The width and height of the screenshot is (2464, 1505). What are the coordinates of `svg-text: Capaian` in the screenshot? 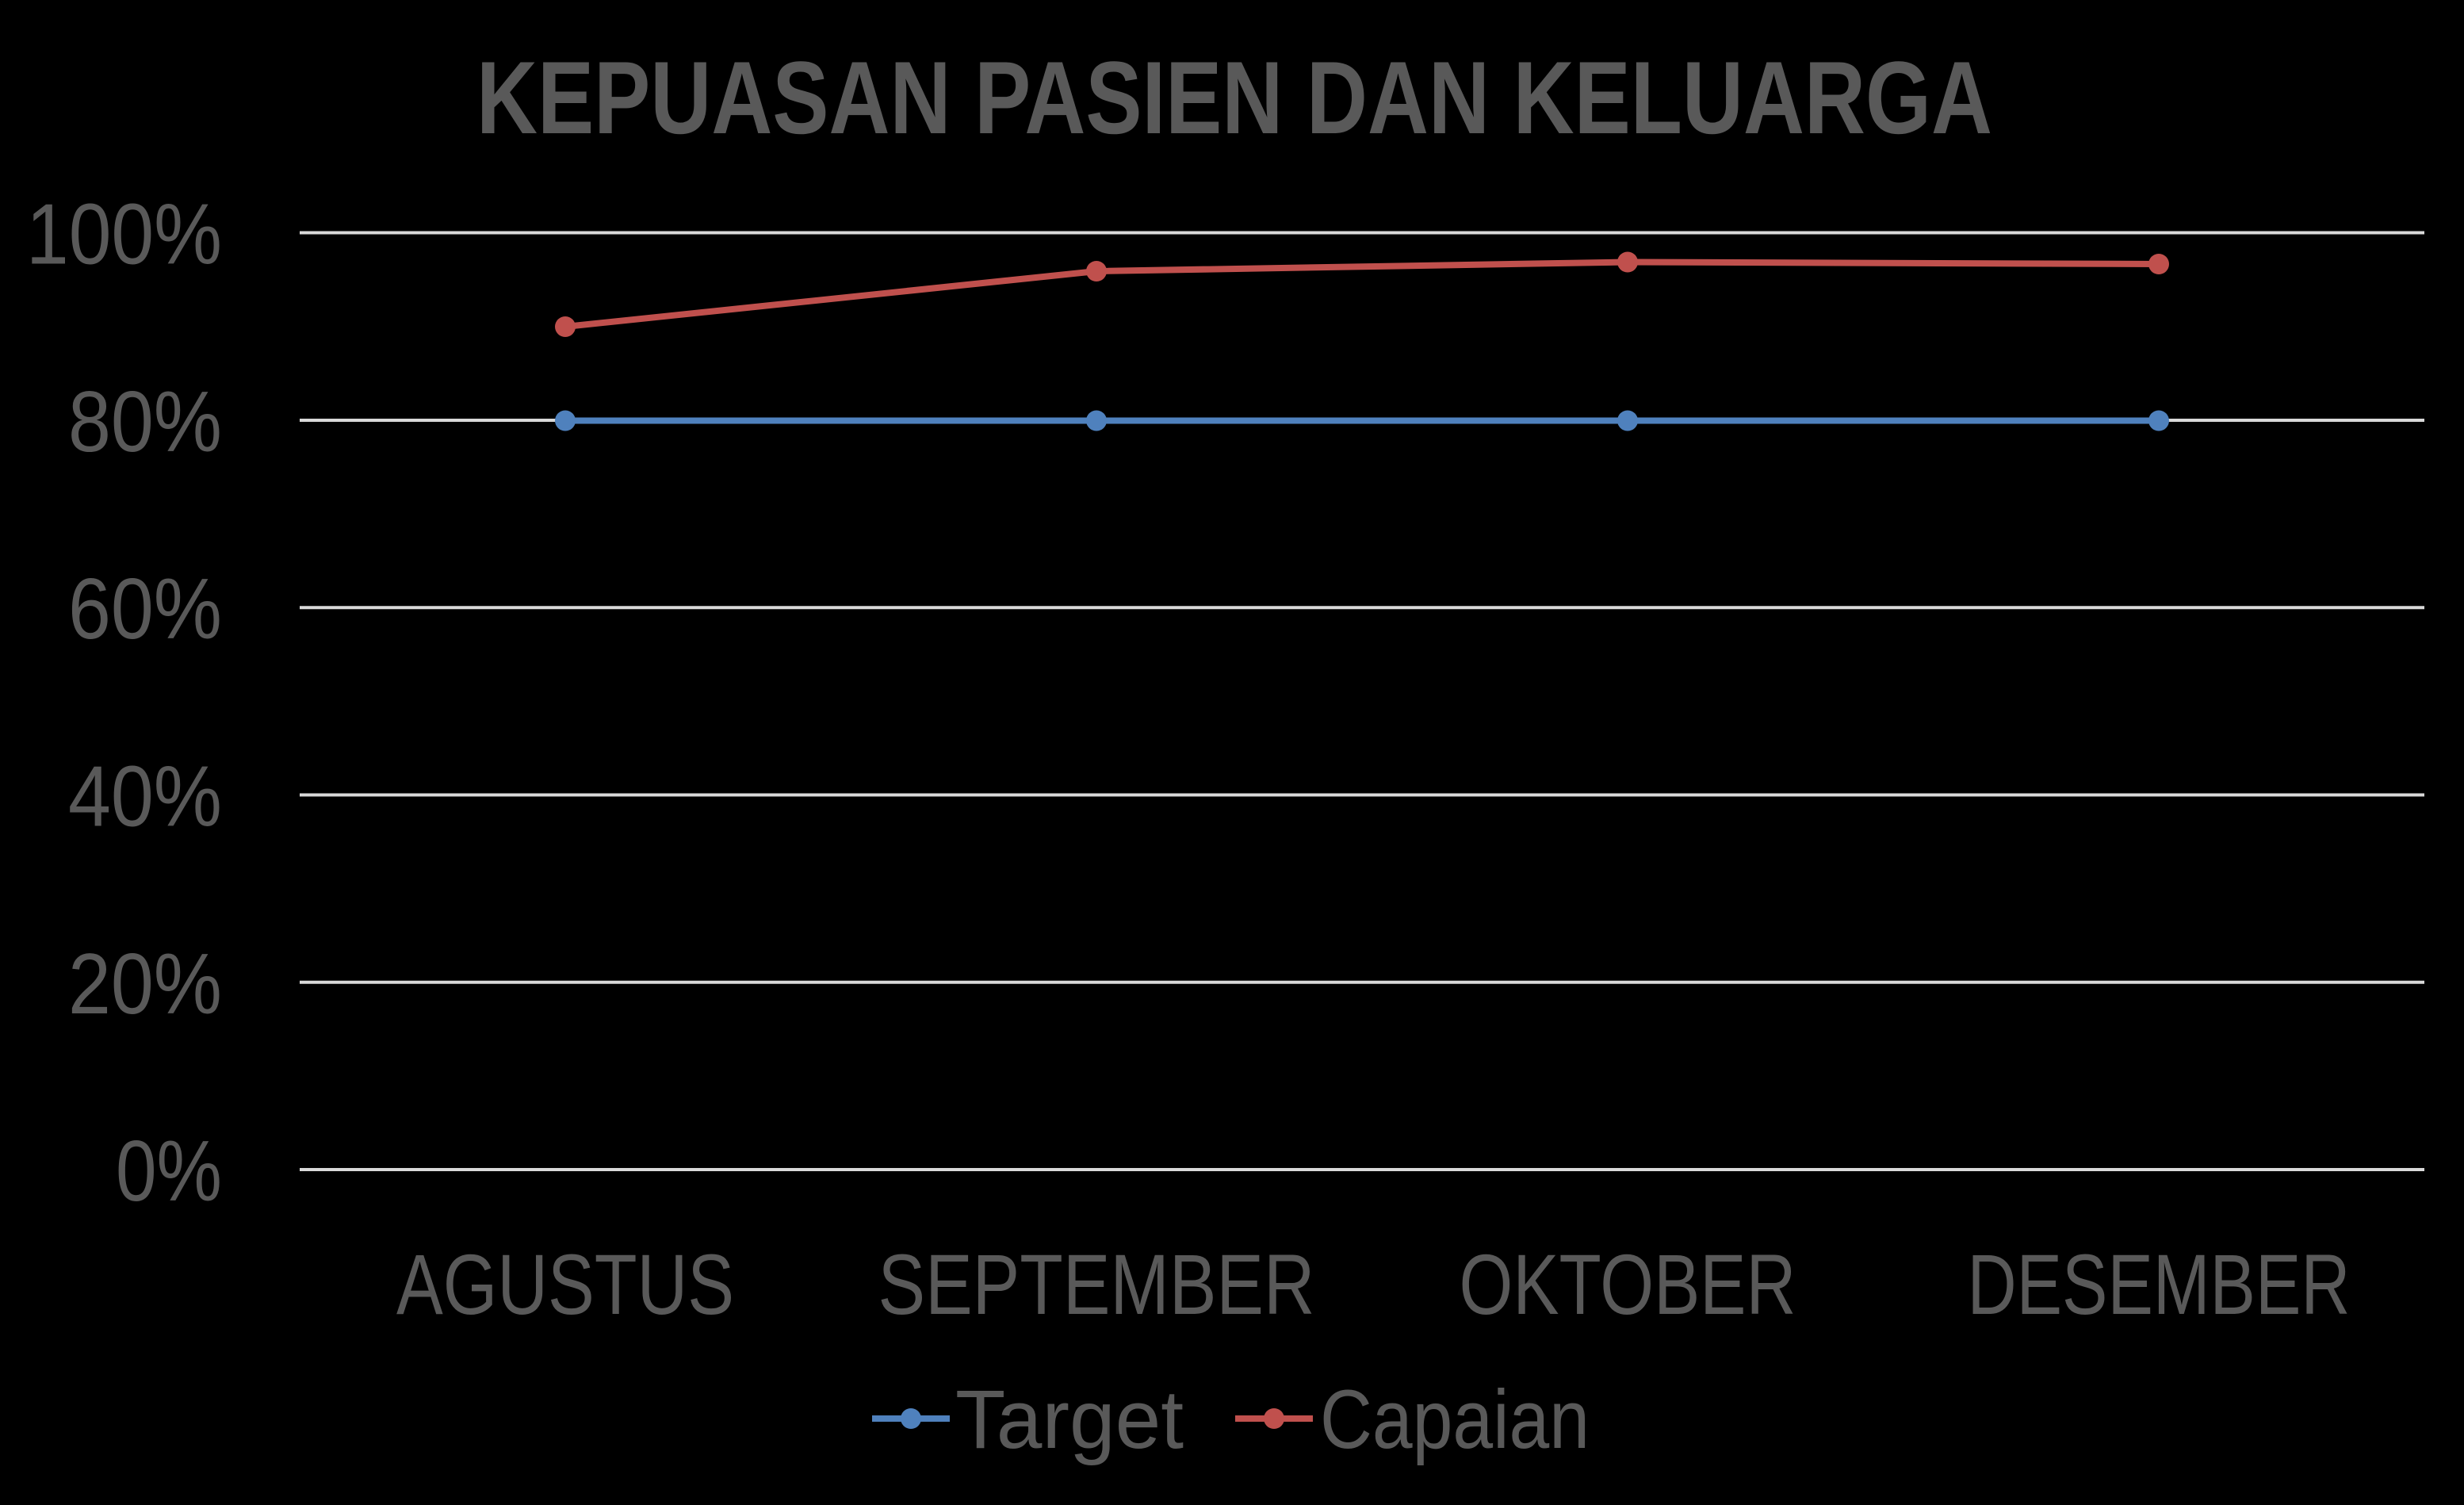 It's located at (1455, 1419).